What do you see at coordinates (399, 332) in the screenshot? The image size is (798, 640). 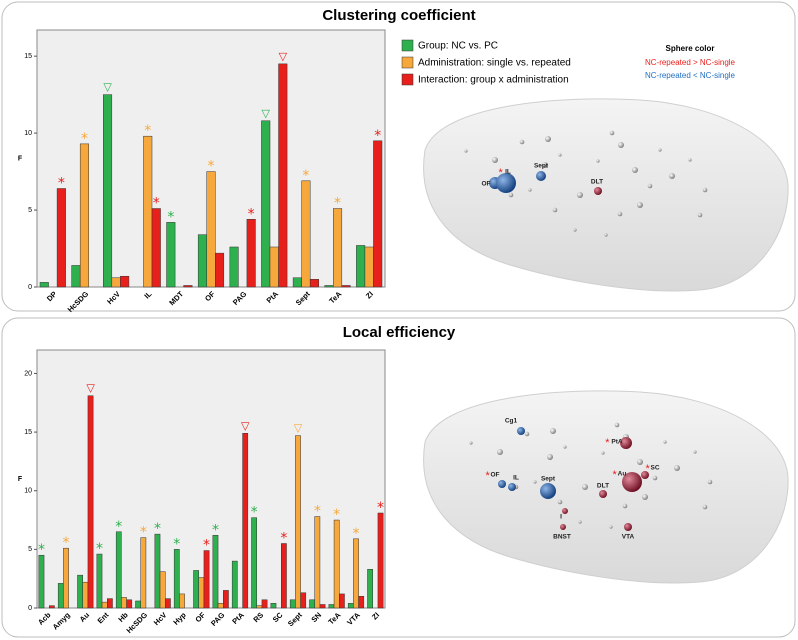 I see `chart-title: Local efficiency` at bounding box center [399, 332].